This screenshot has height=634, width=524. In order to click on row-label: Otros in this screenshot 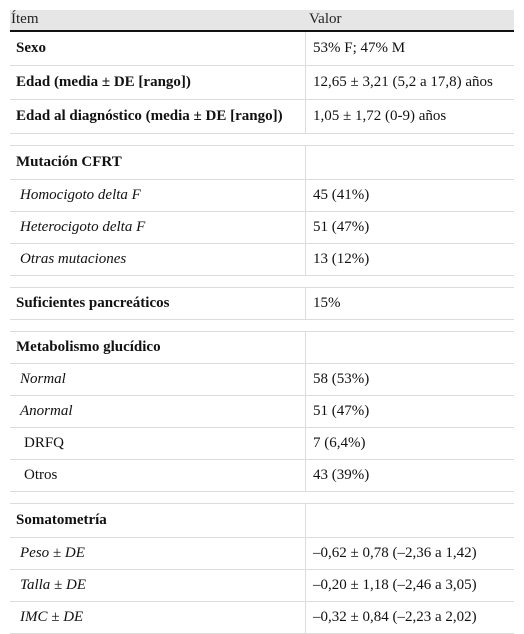, I will do `click(158, 475)`.